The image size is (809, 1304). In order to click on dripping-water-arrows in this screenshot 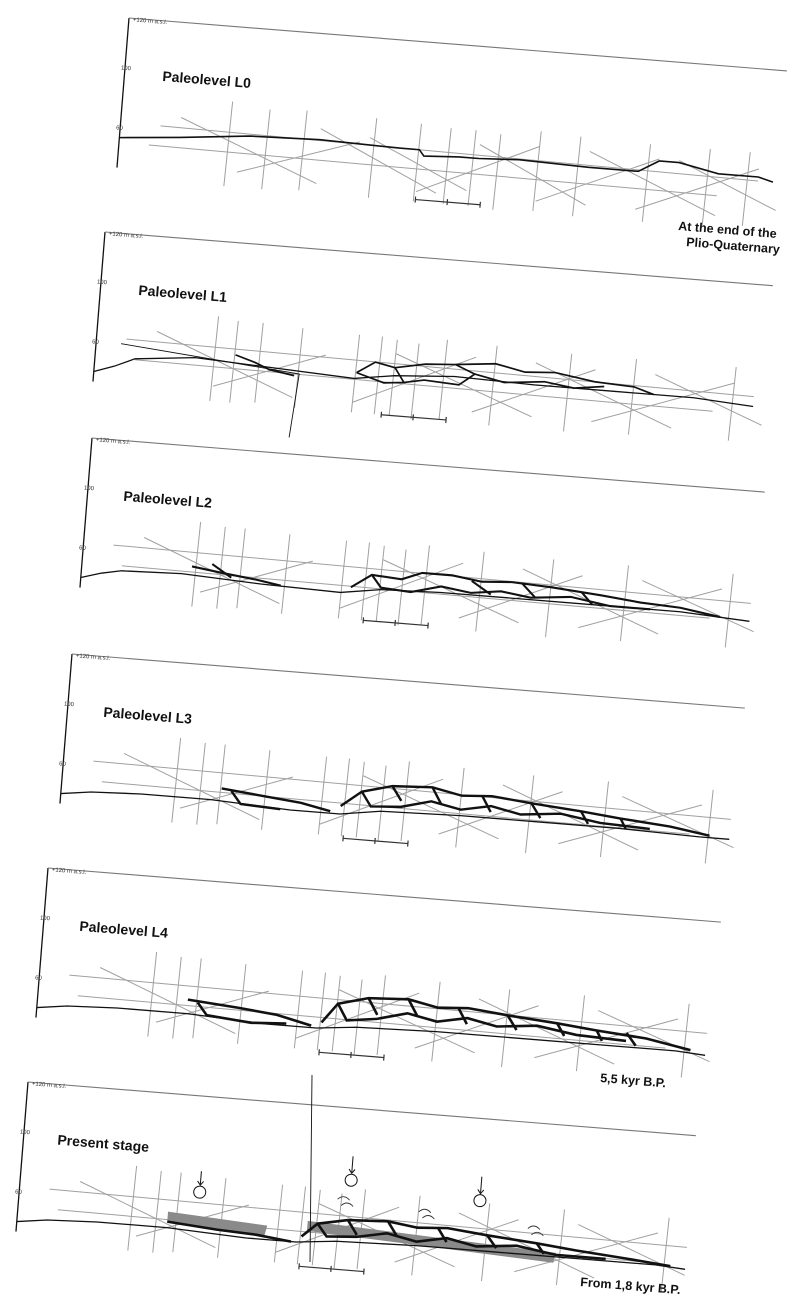, I will do `click(340, 1182)`.